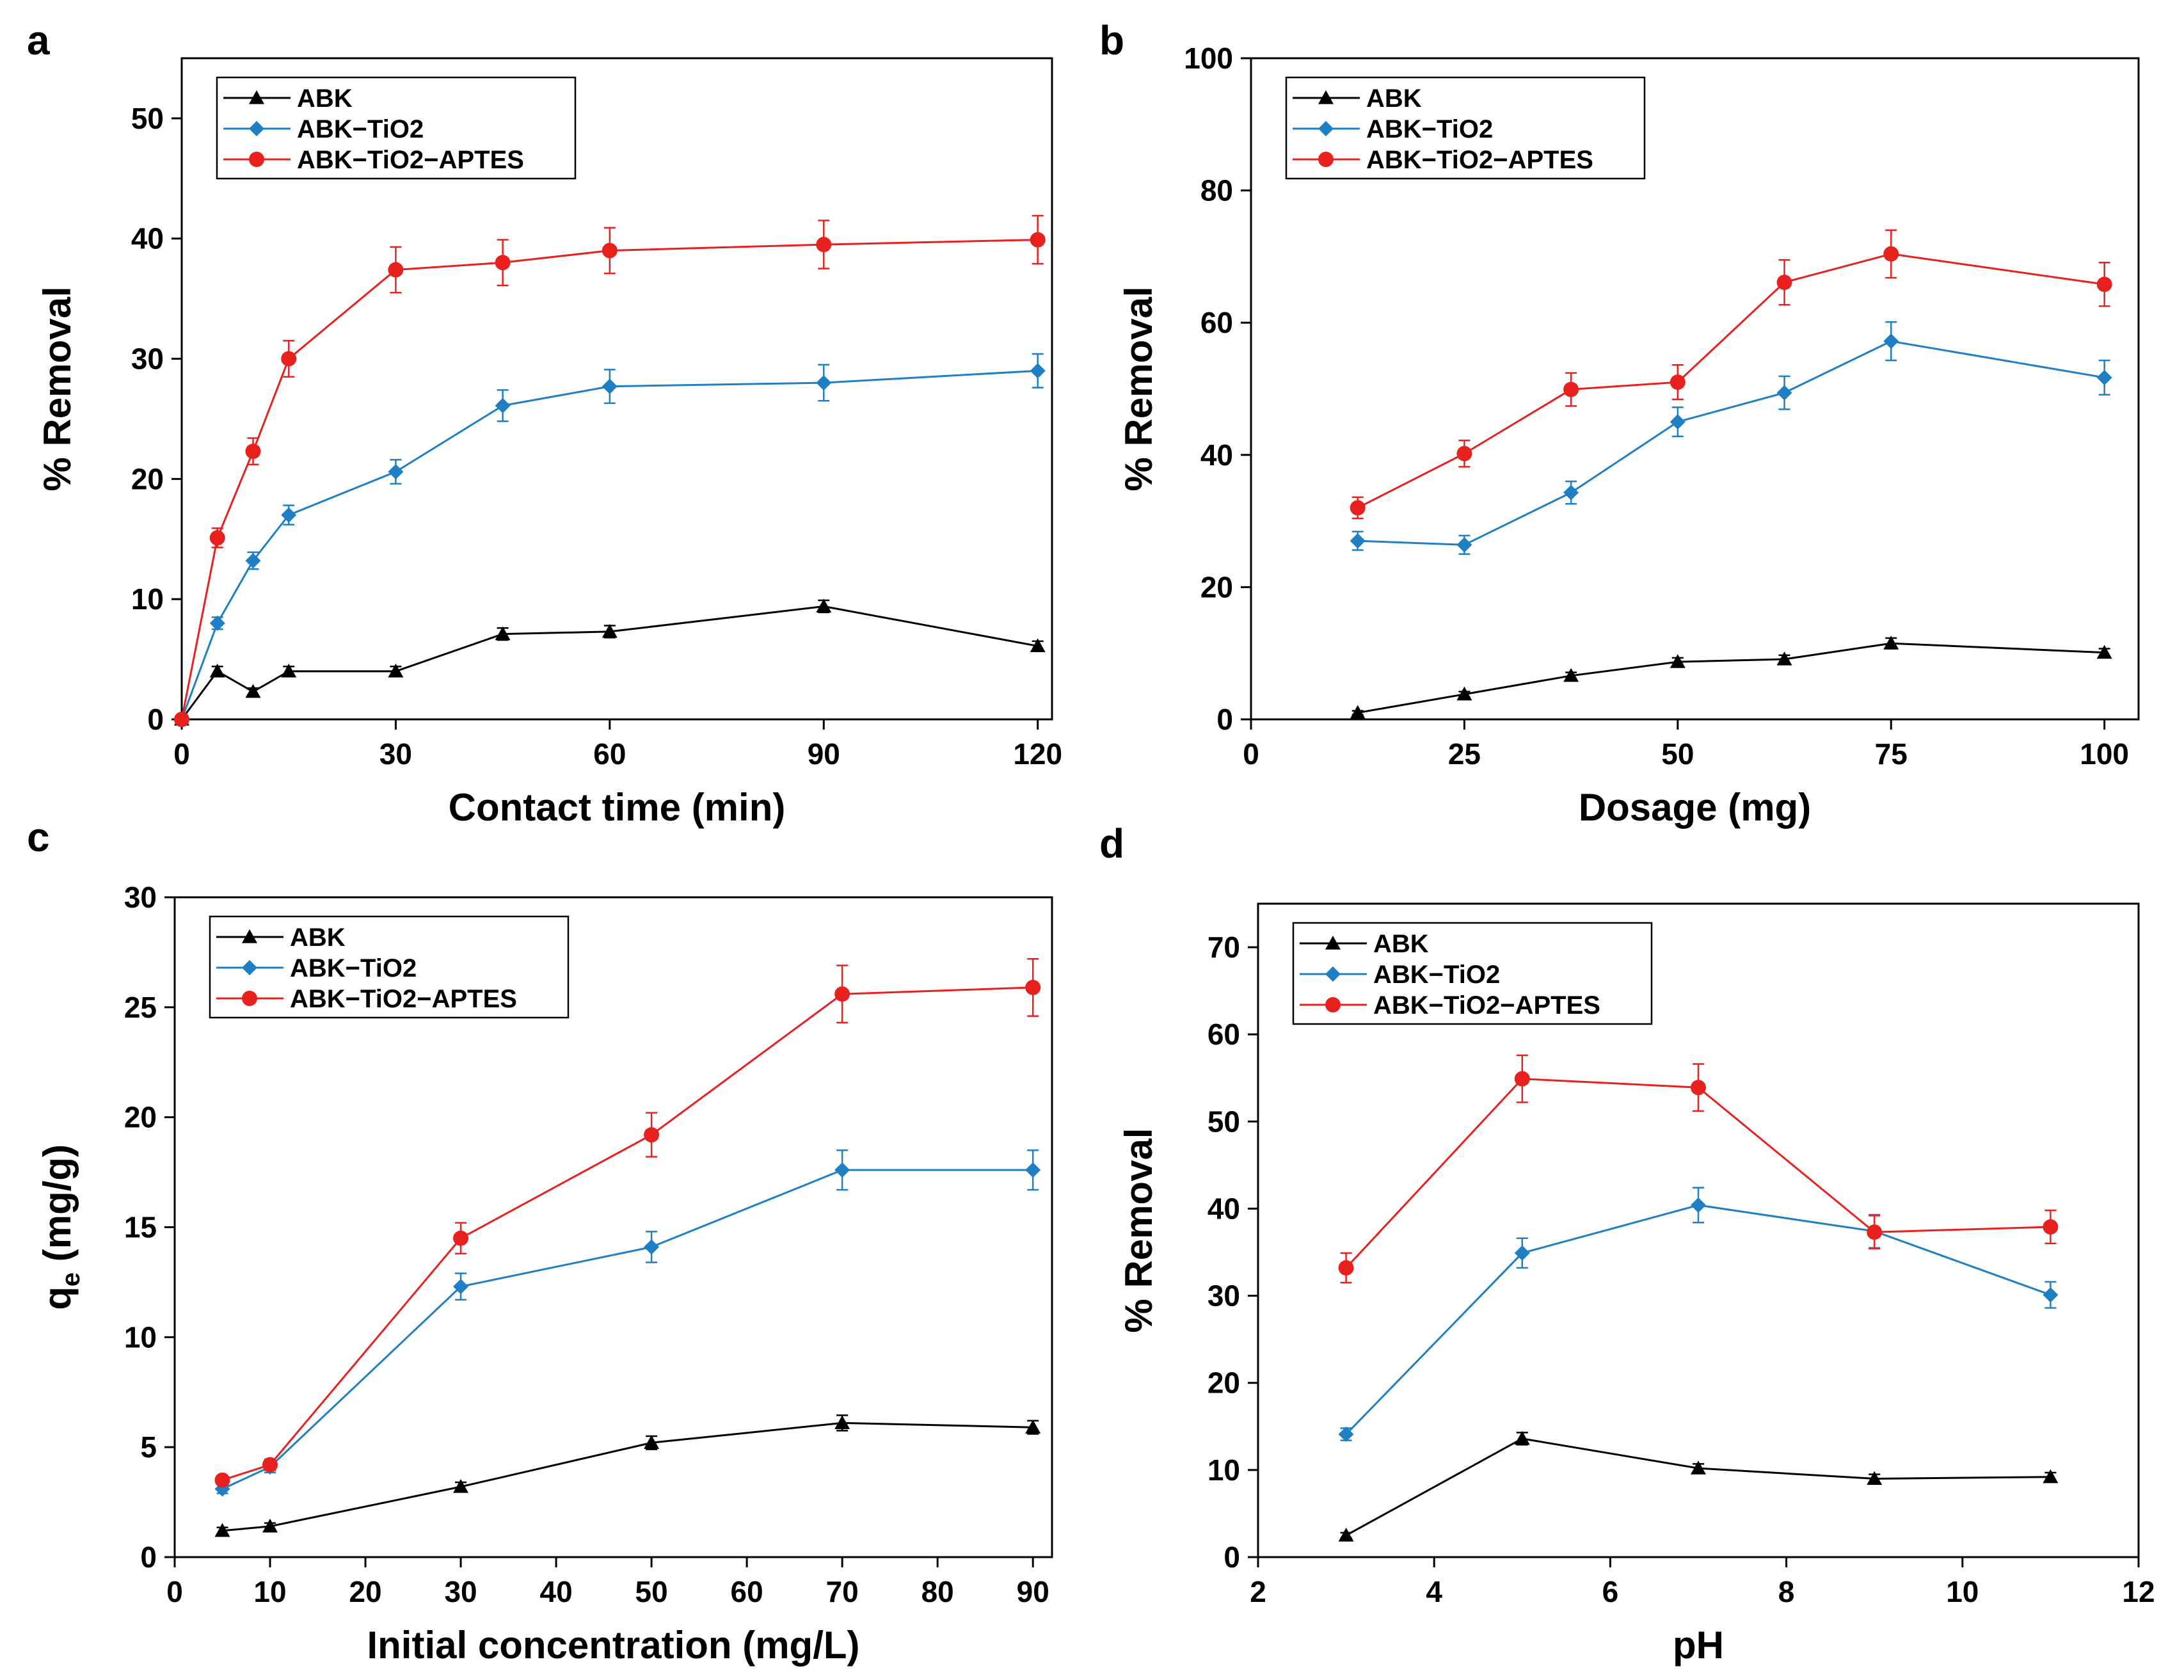 The image size is (2184, 1680). Describe the element at coordinates (937, 1591) in the screenshot. I see `x-tick-label: 80` at that location.